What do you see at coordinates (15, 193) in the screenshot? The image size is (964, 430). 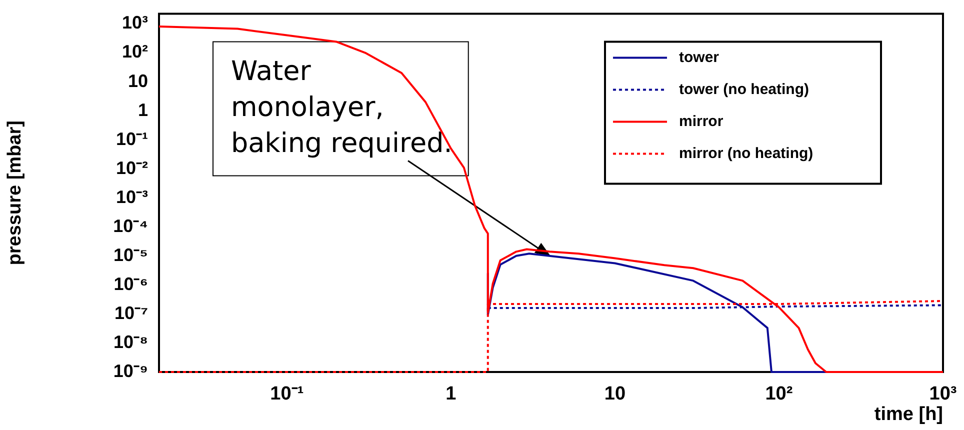 I see `y-axis-title: pressure [mbar]` at bounding box center [15, 193].